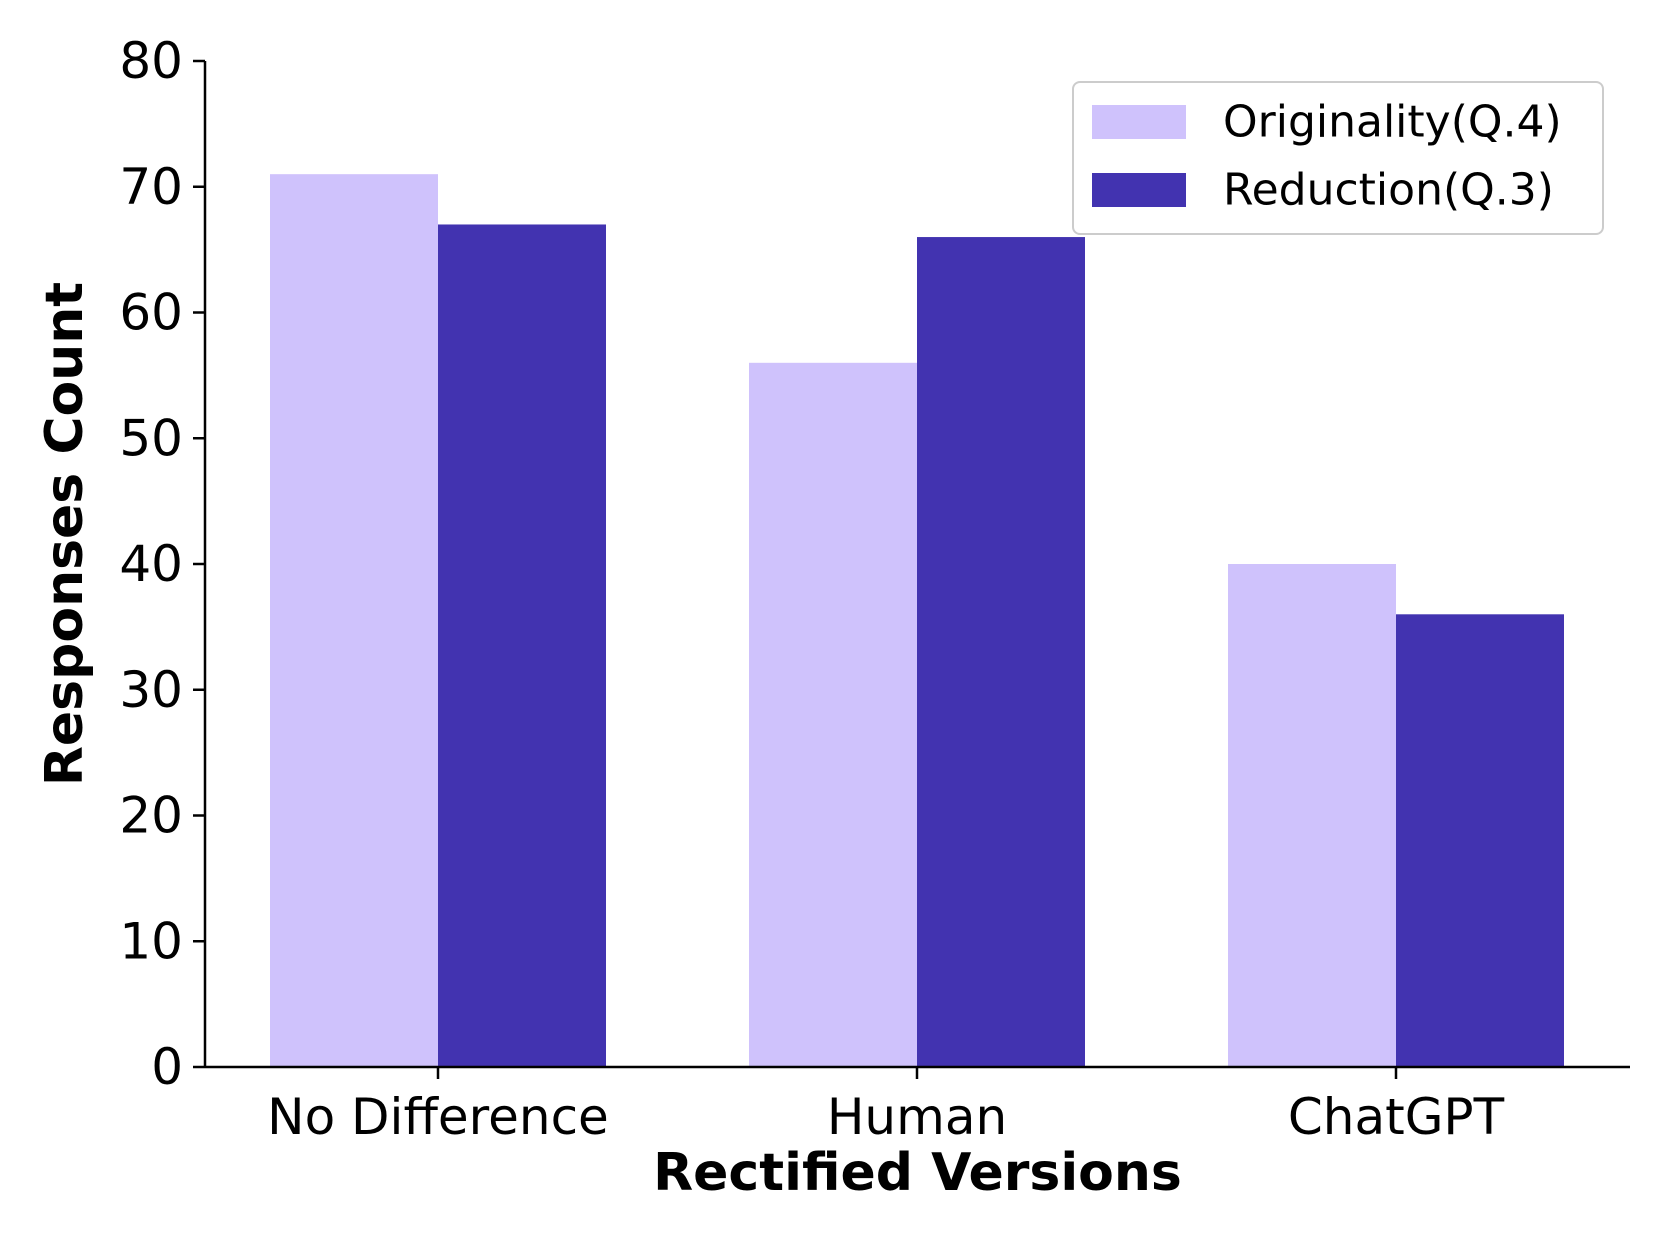  I want to click on x-ticks-group: No Difference Human ChatGPT, so click(886, 1106).